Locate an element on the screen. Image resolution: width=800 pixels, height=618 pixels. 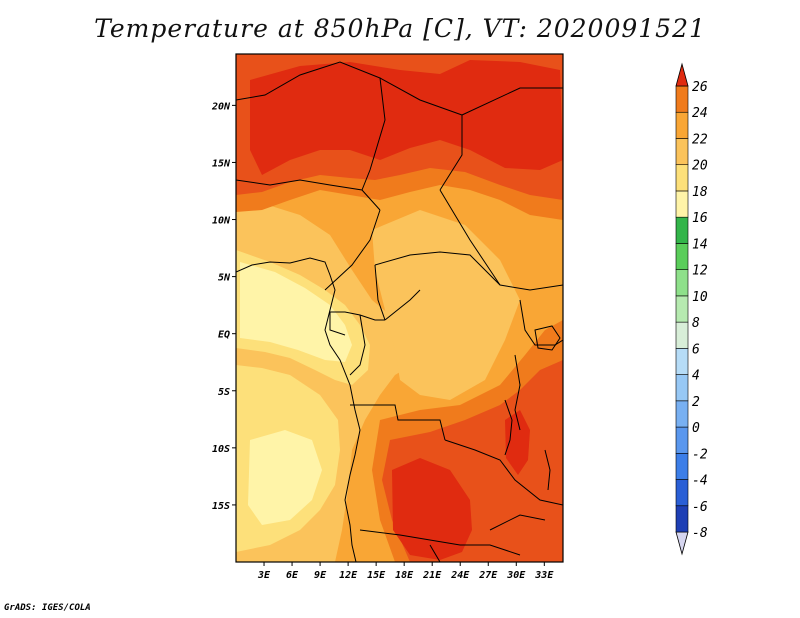
lon-tick-label: 18E is located at coordinates (404, 575).